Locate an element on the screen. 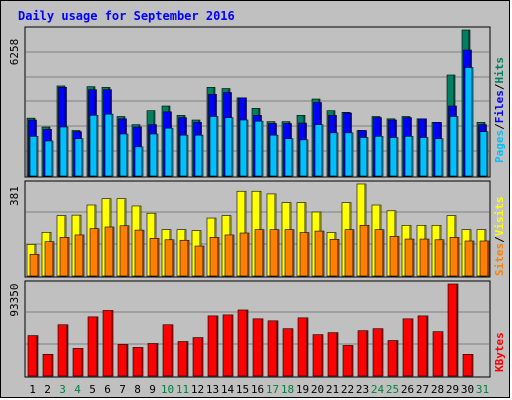  bar-pages-day-8-shade is located at coordinates (142, 161).